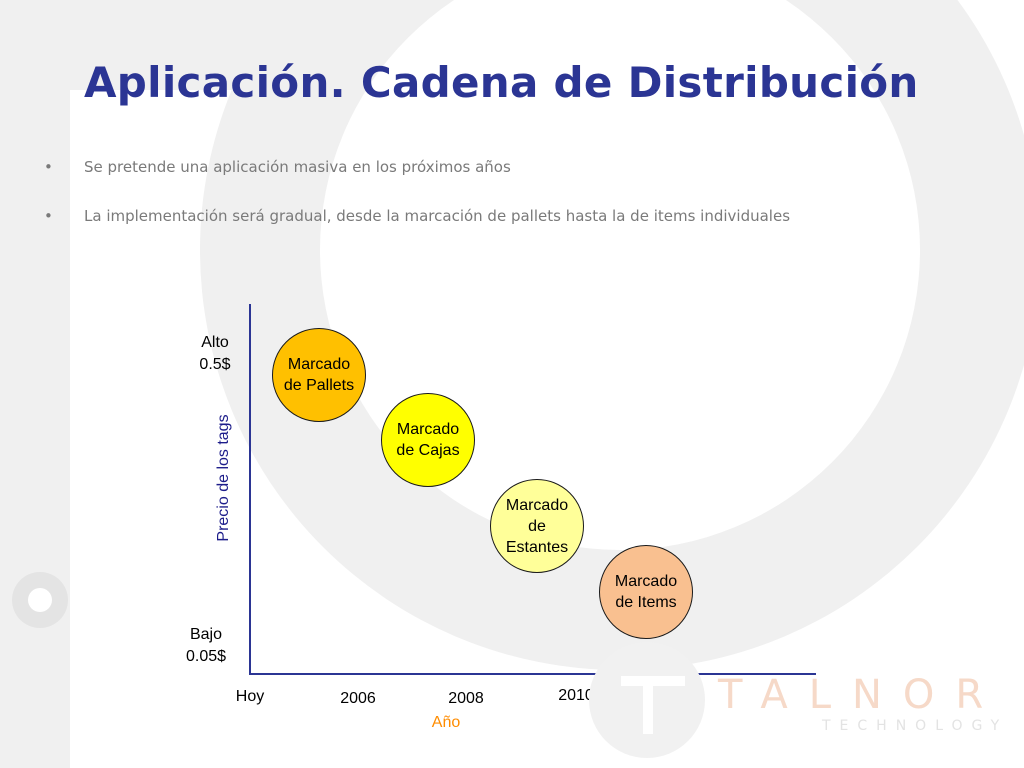 This screenshot has height=768, width=1024. I want to click on bubble-estantes: Marcado de Estantes, so click(537, 526).